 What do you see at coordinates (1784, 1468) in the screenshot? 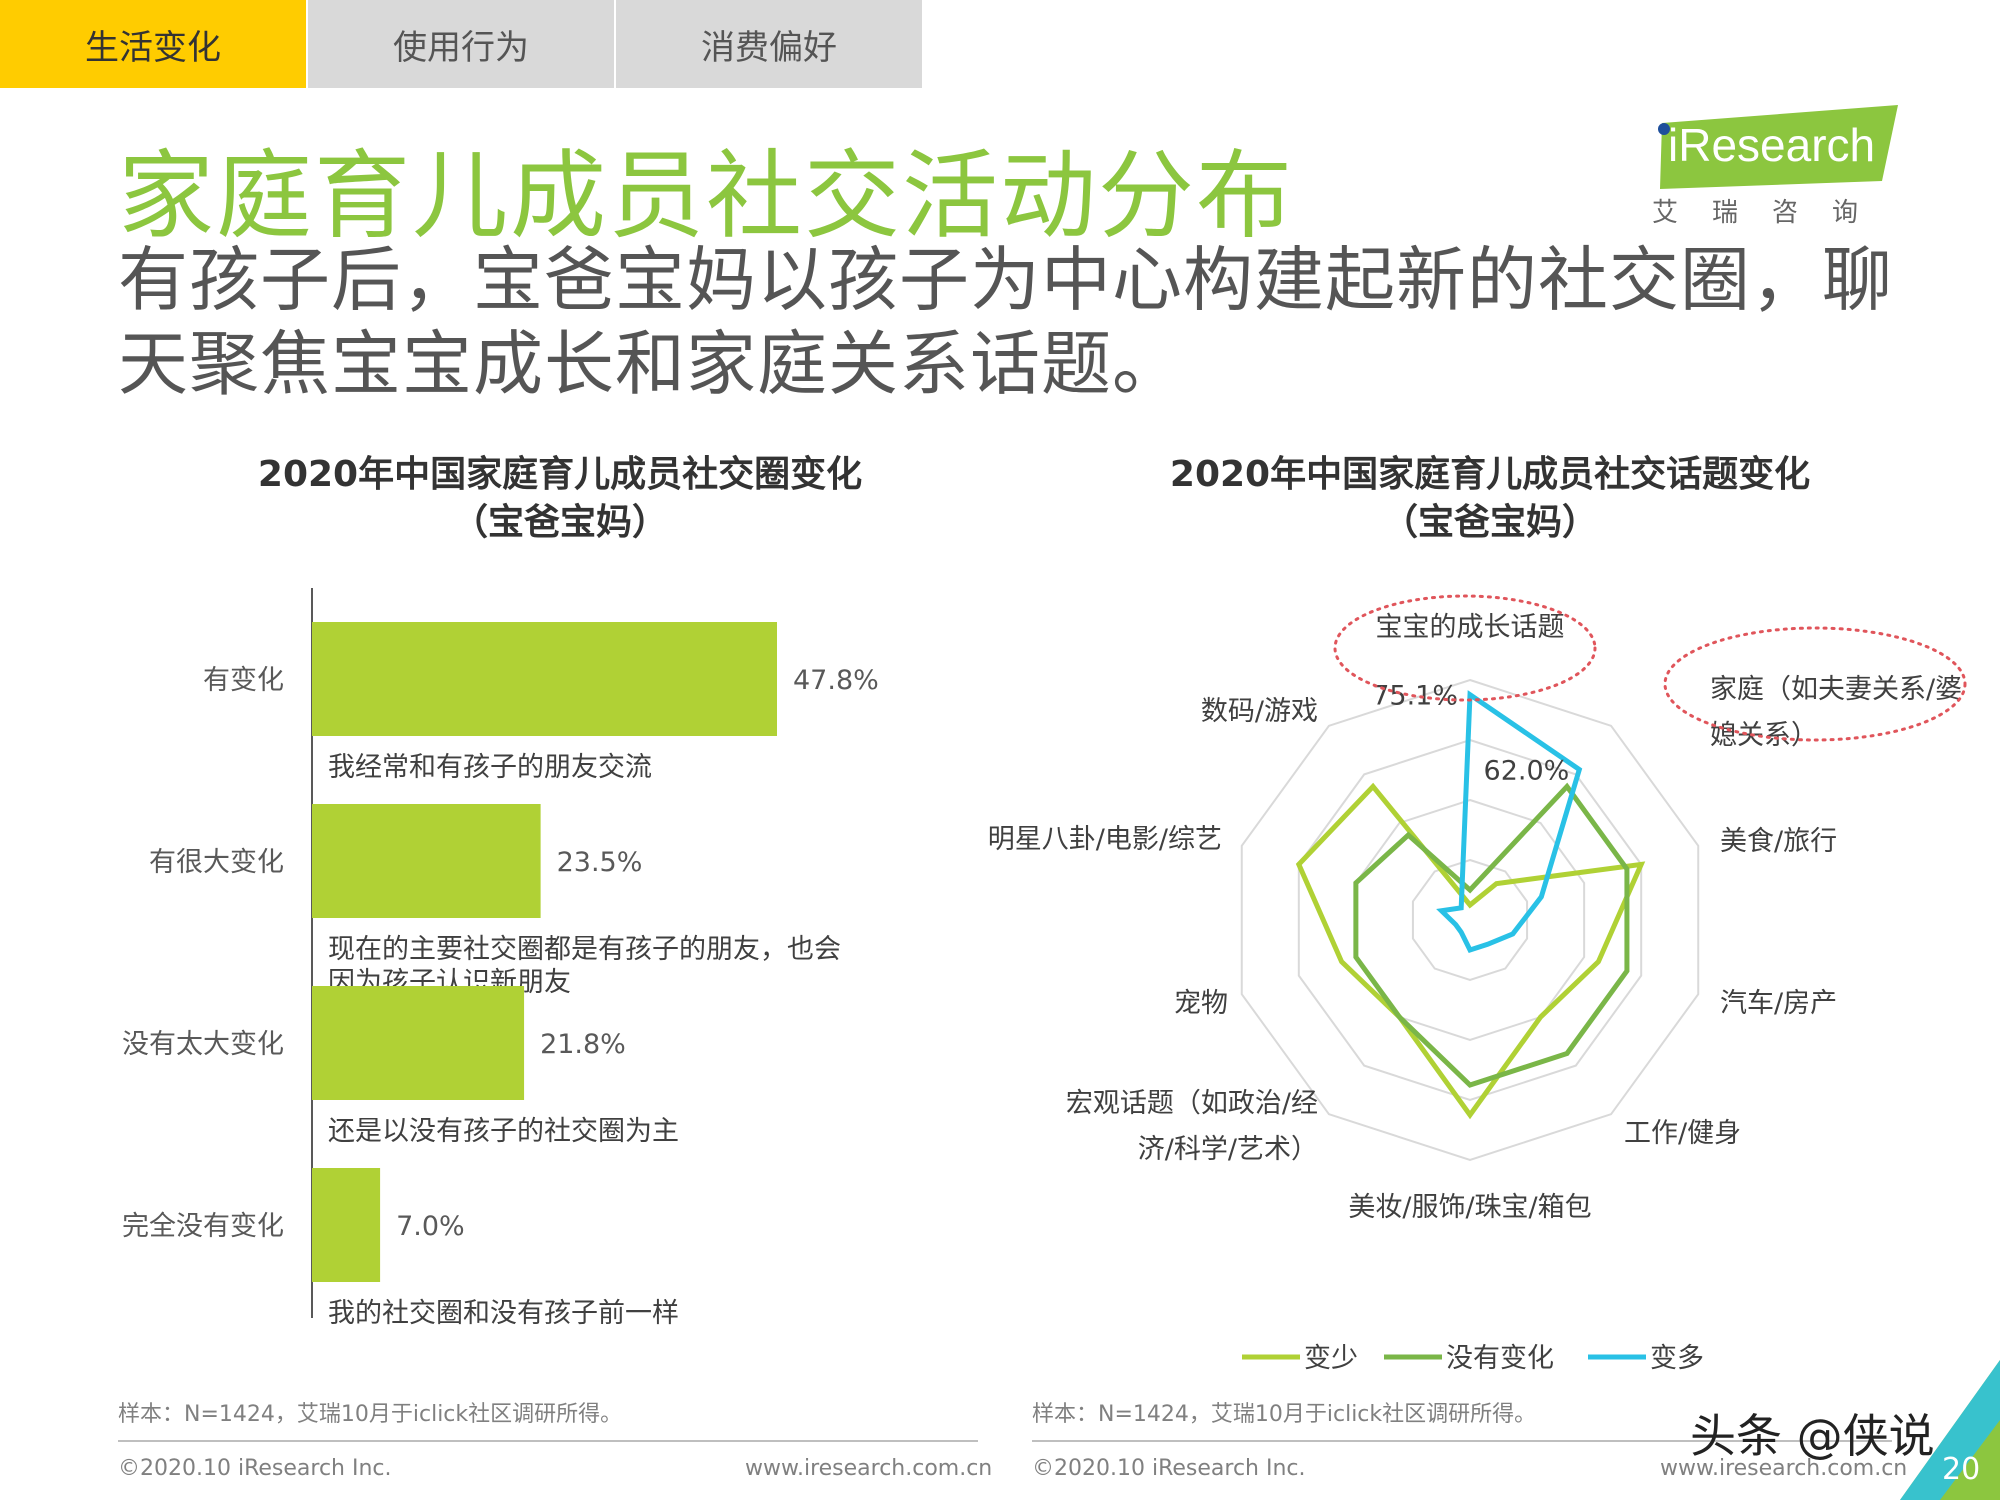
I see `footer-url-right: www.iresearch.com.cn` at bounding box center [1784, 1468].